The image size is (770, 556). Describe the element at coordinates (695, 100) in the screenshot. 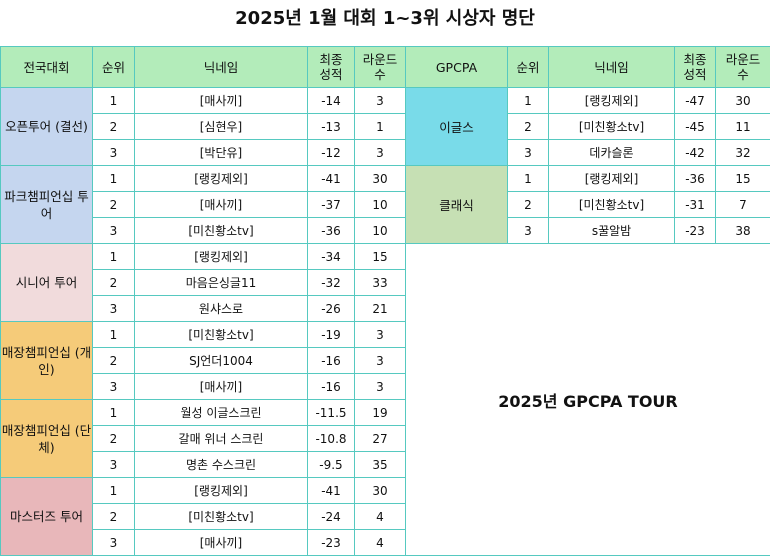

I see `gpcpa-score-cell: -47` at that location.